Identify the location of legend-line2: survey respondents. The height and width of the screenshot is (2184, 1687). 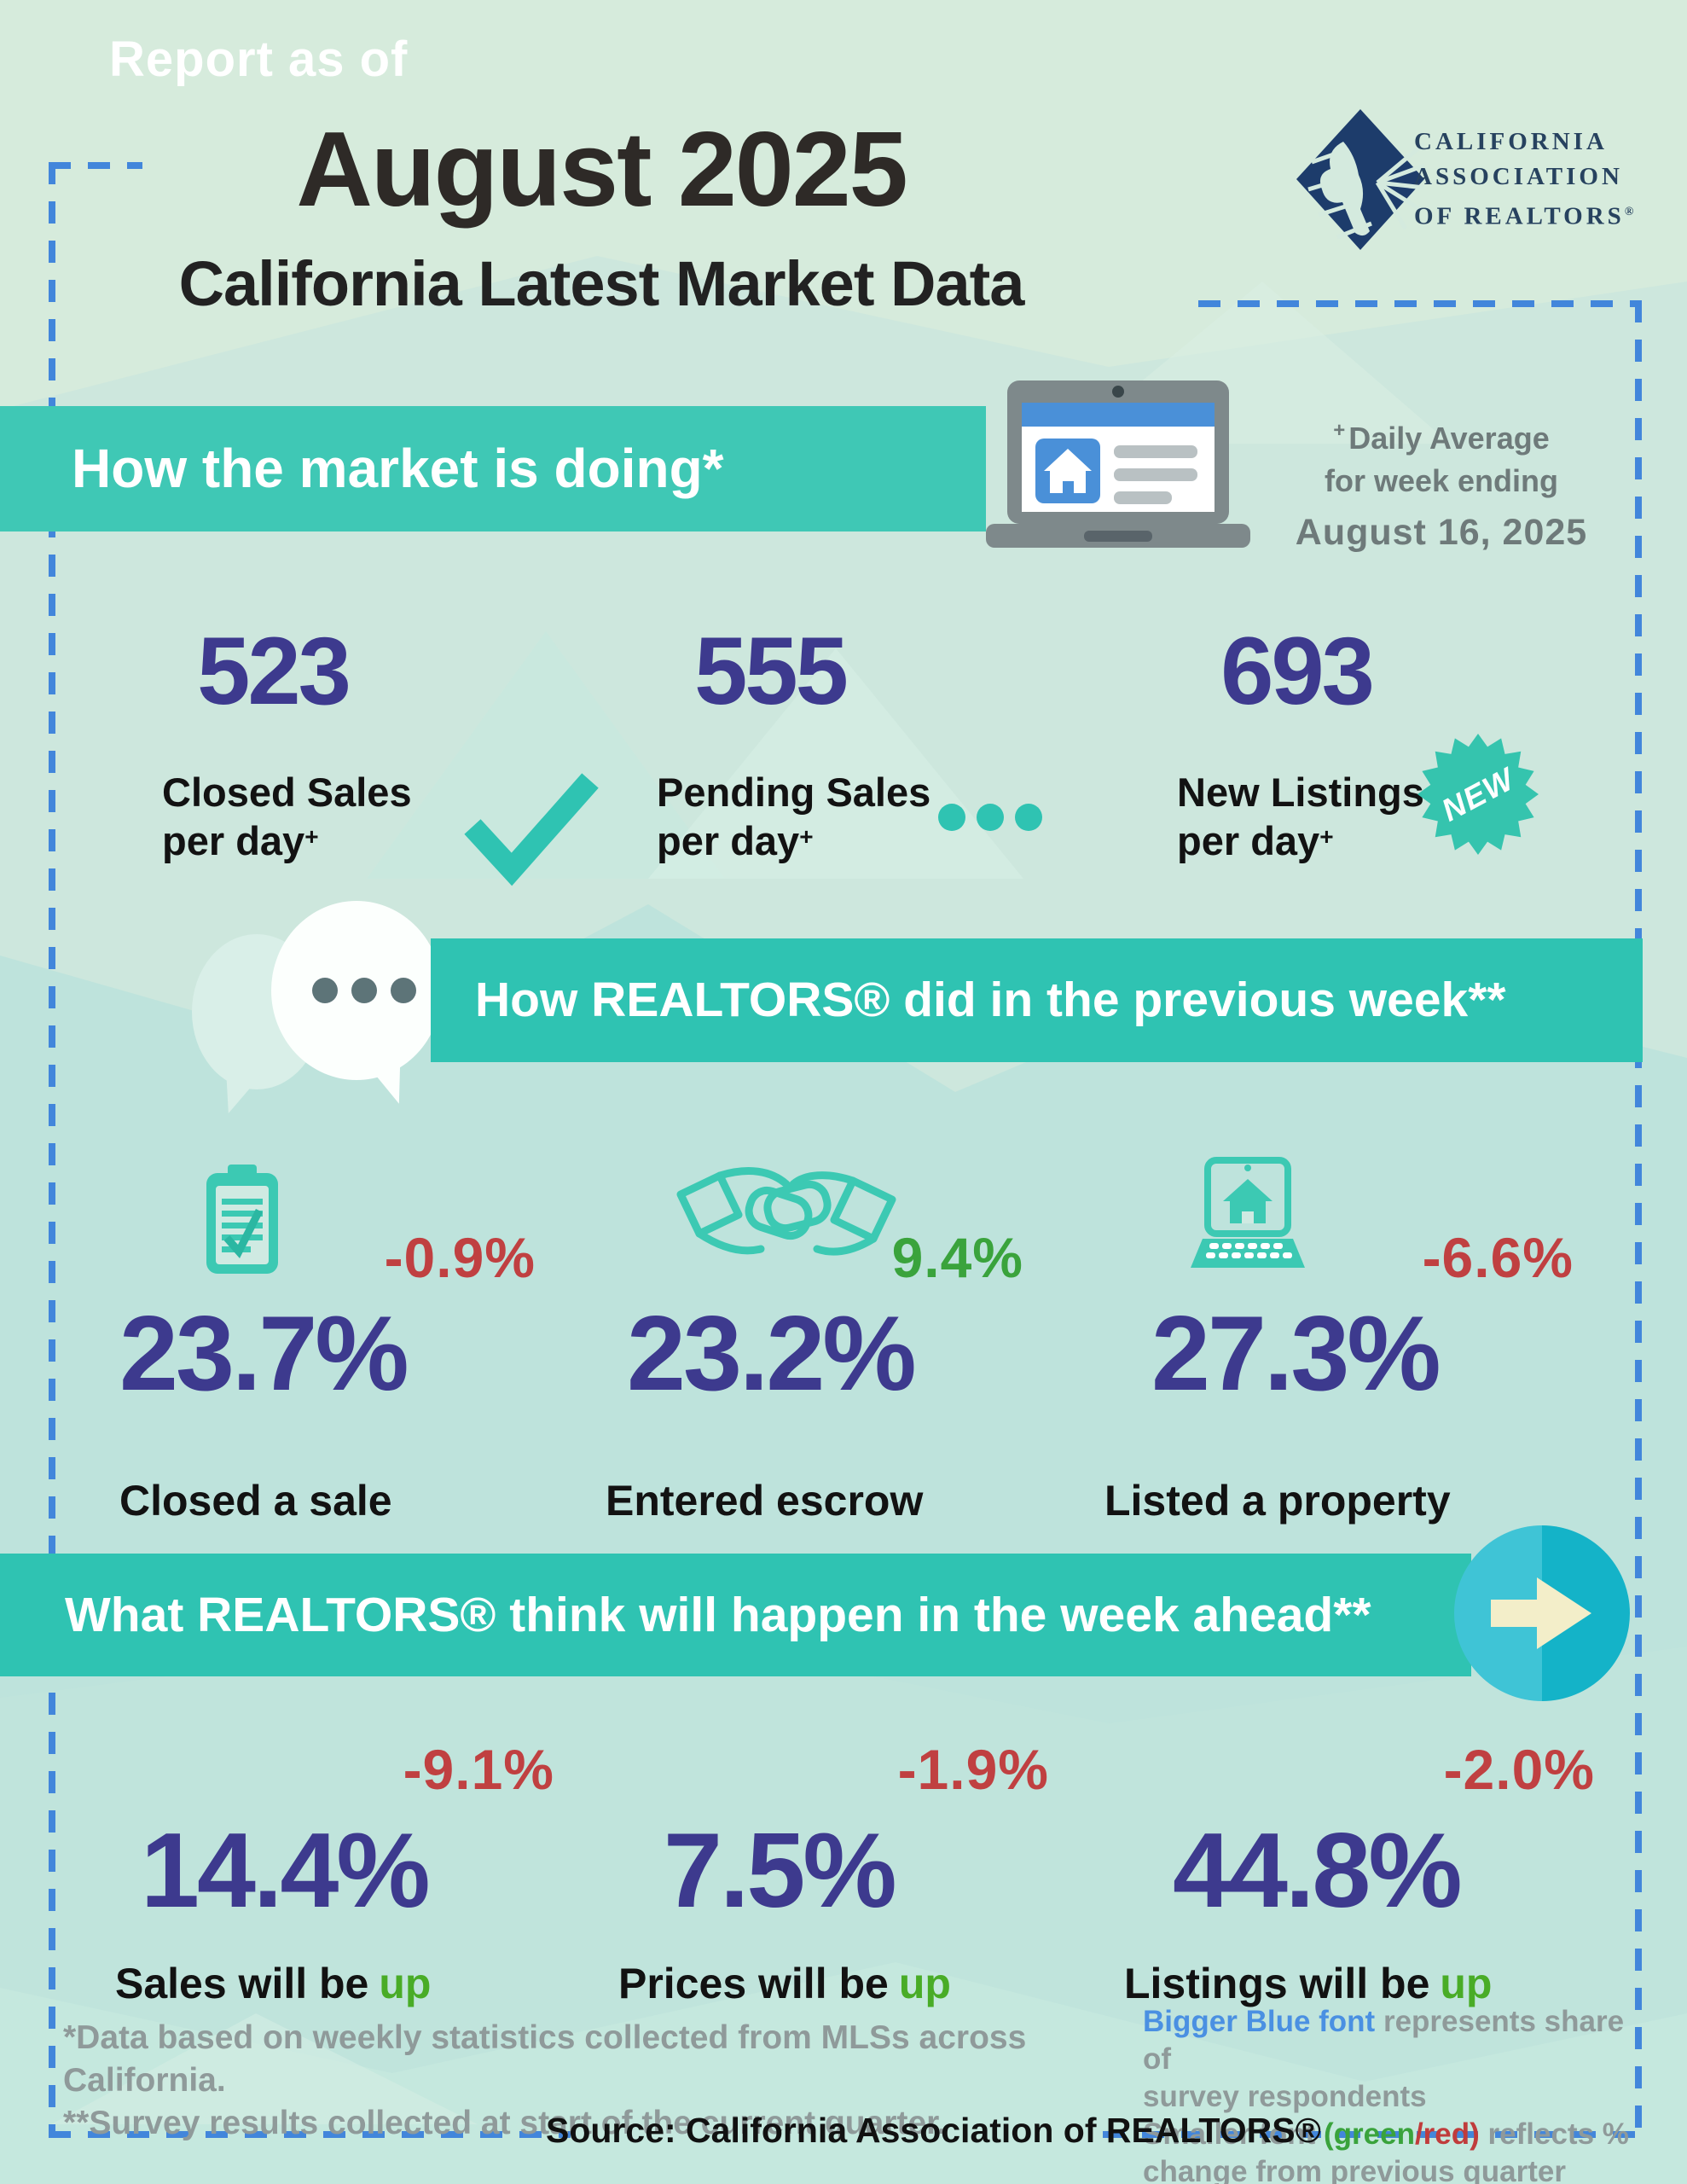
(1285, 2096).